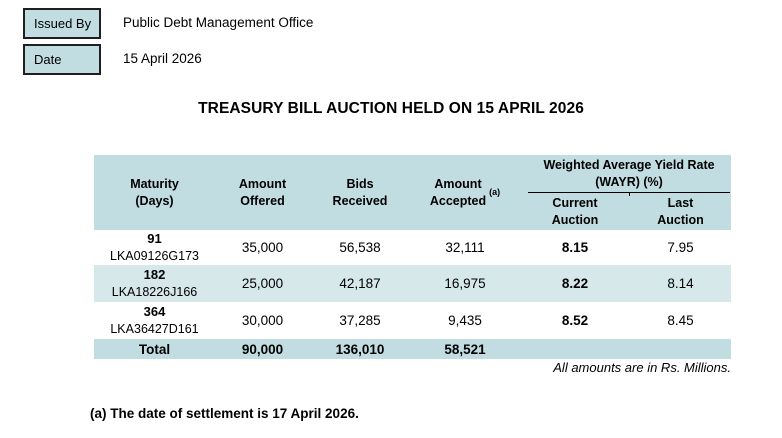  Describe the element at coordinates (465, 349) in the screenshot. I see `total-amount-accepted: 58,521` at that location.